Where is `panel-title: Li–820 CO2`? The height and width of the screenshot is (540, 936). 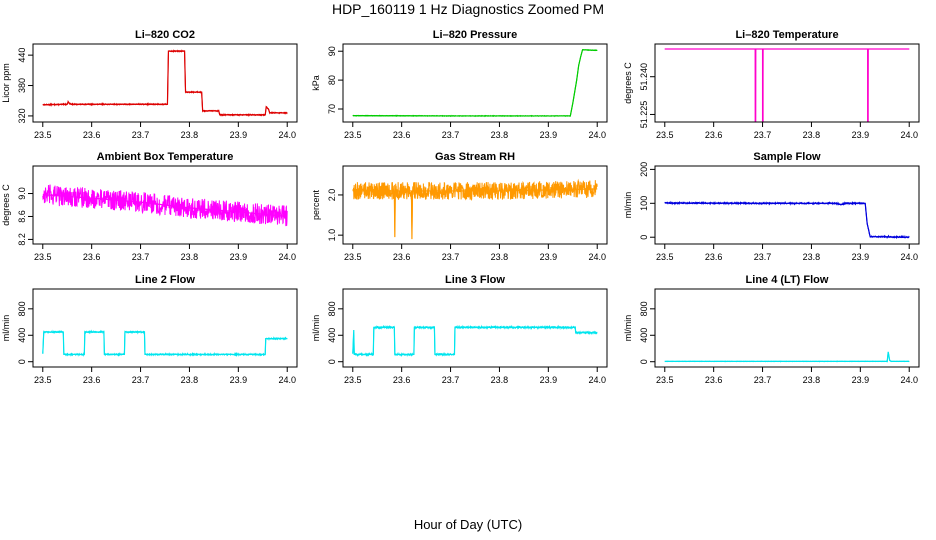 panel-title: Li–820 CO2 is located at coordinates (165, 35).